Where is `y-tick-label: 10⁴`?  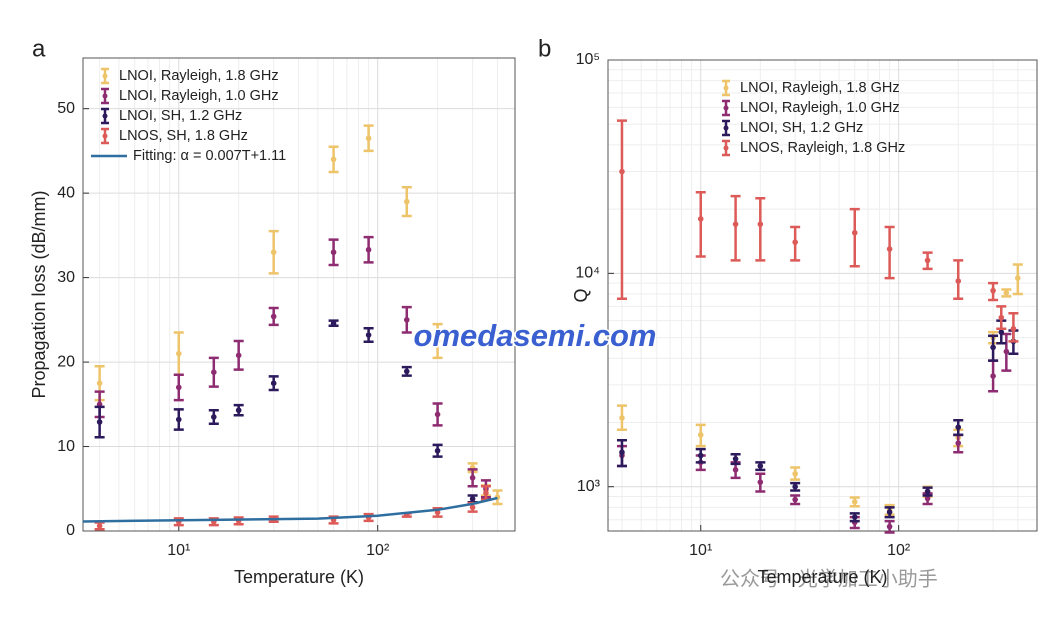 y-tick-label: 10⁴ is located at coordinates (587, 273).